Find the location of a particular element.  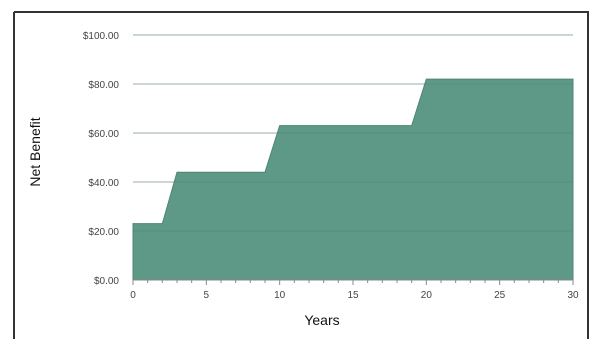

y-tick-label-0: $0.00 is located at coordinates (106, 281).